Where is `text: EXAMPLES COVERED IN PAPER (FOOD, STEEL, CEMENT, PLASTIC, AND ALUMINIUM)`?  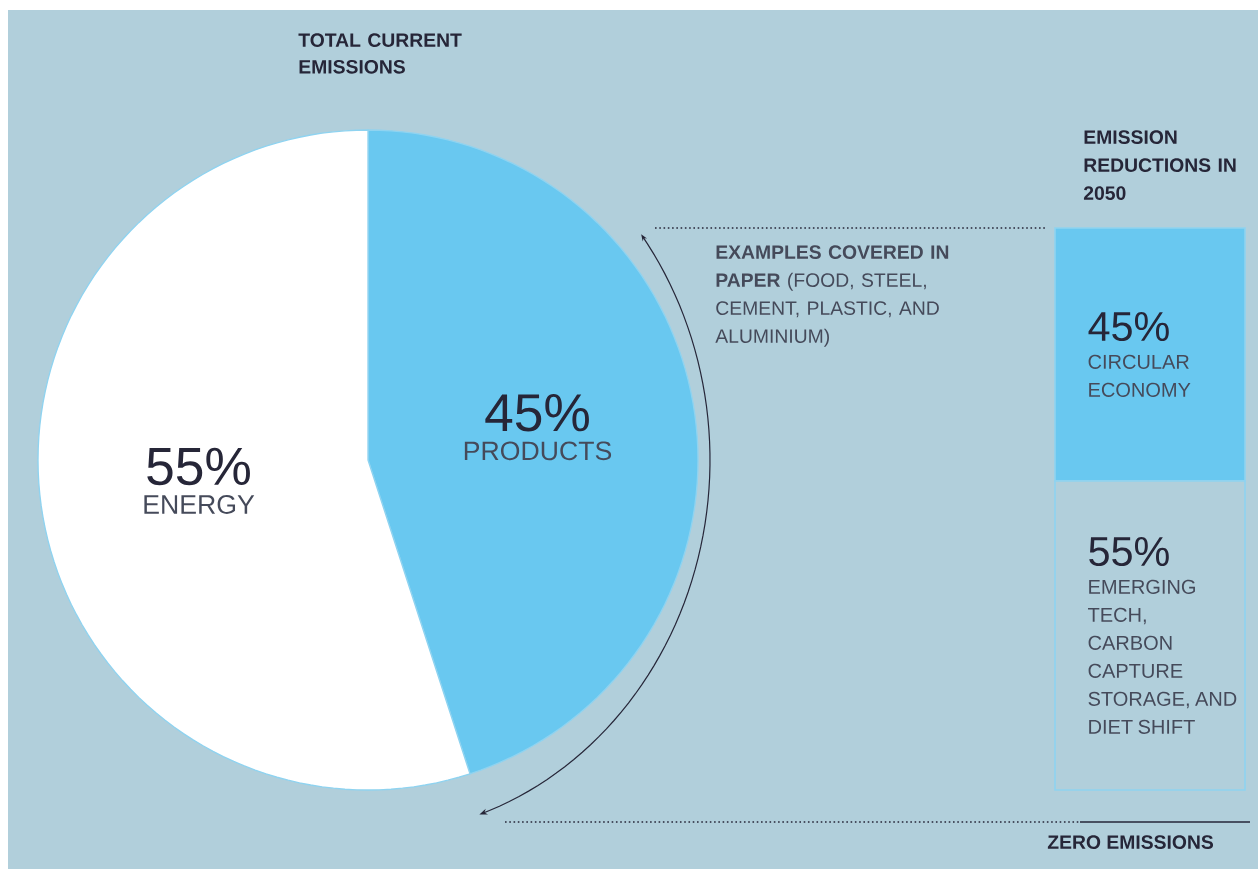 text: EXAMPLES COVERED IN PAPER (FOOD, STEEL, CEMENT, PLASTIC, AND ALUMINIUM) is located at coordinates (832, 296).